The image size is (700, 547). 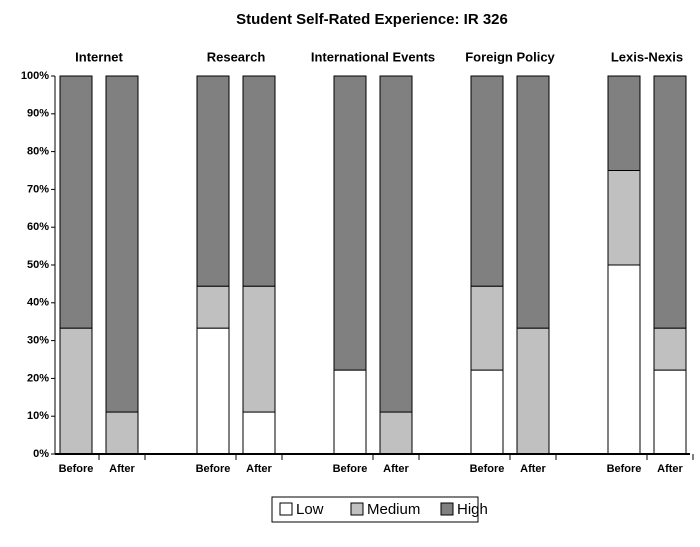 What do you see at coordinates (38, 416) in the screenshot?
I see `y-tick-label: 10%` at bounding box center [38, 416].